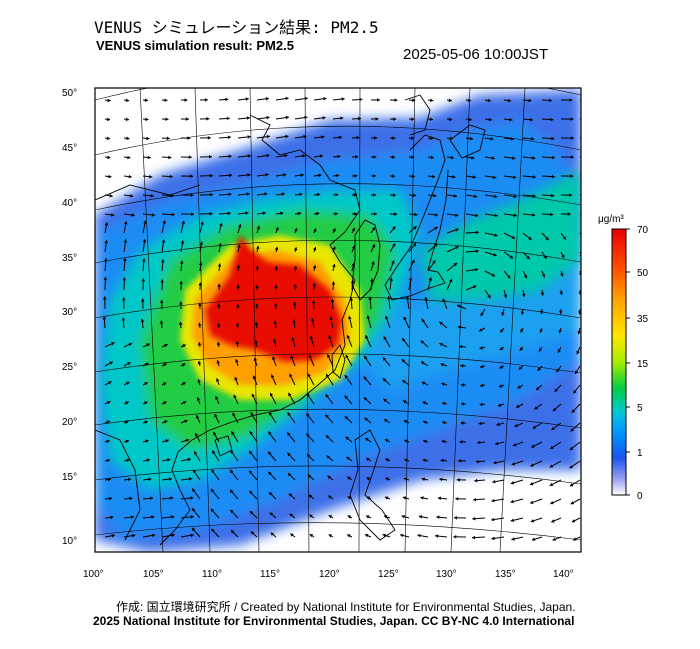  I want to click on svg-text: 15°, so click(69, 477).